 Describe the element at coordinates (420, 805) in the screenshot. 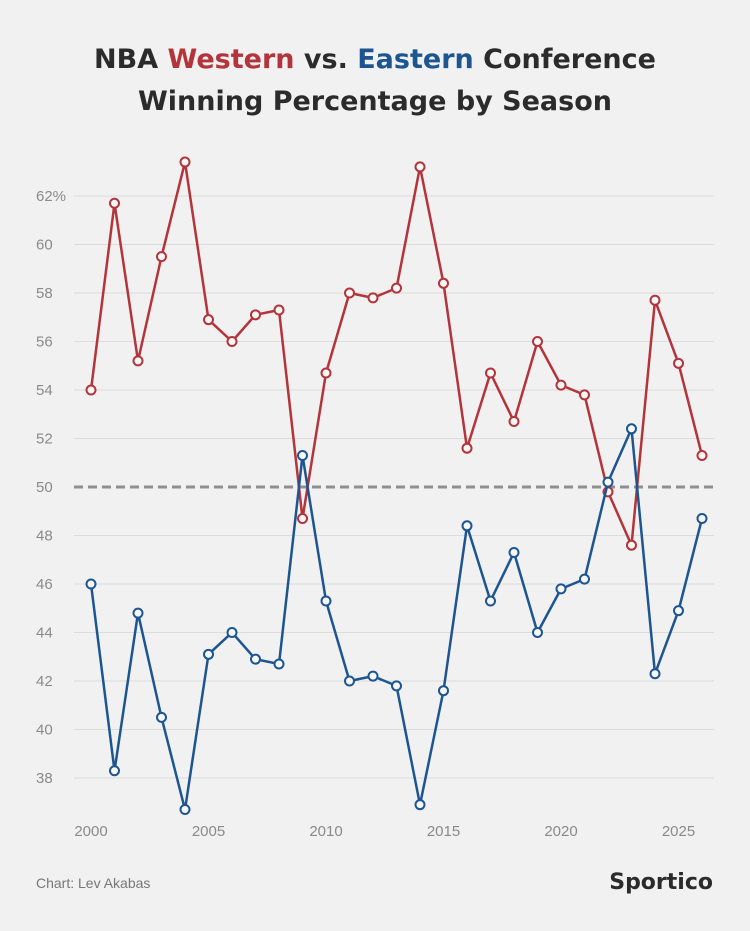

I see `data-point-eastern-2014` at that location.